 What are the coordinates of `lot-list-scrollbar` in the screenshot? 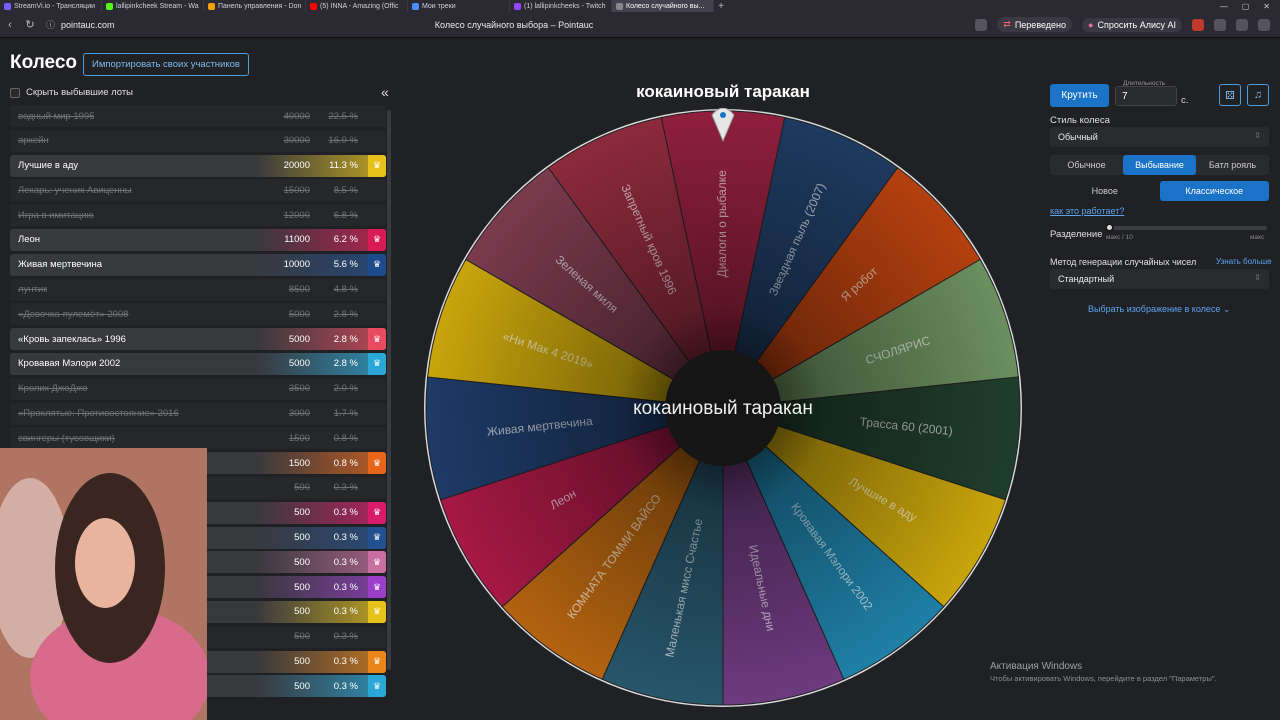 It's located at (389, 390).